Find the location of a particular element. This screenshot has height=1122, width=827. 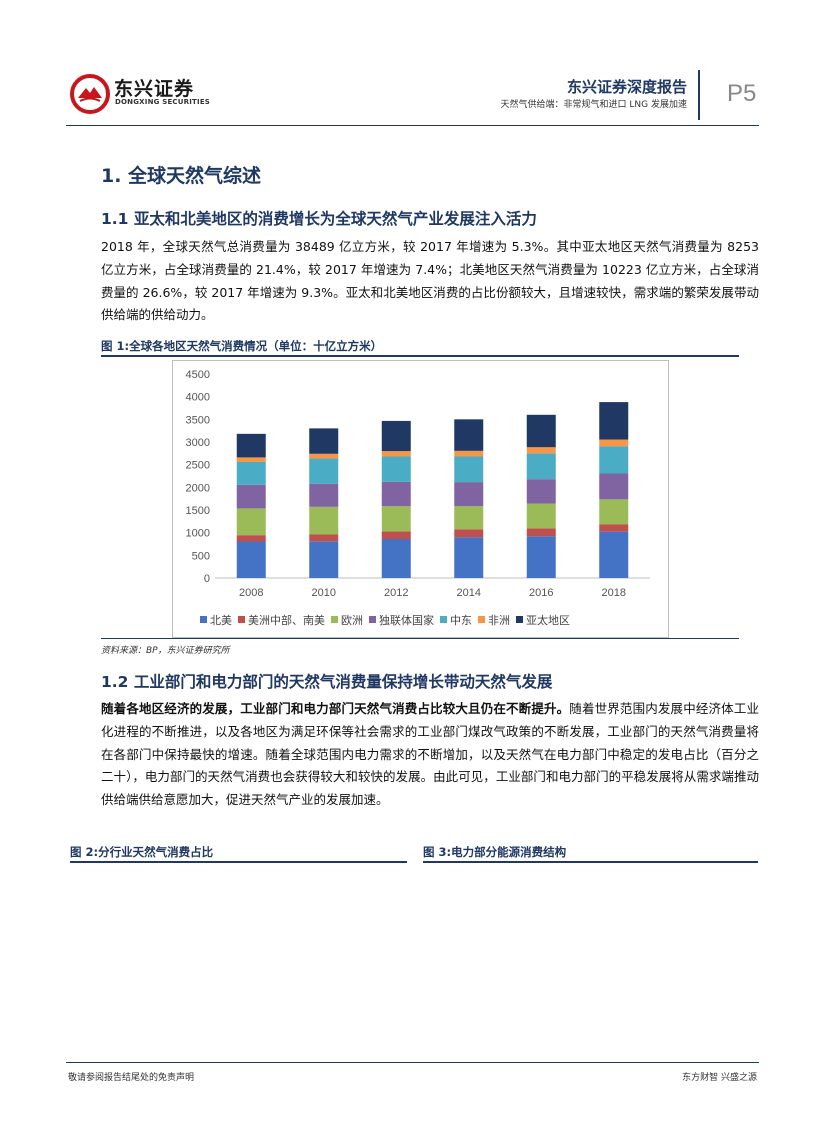

header-divider is located at coordinates (699, 95).